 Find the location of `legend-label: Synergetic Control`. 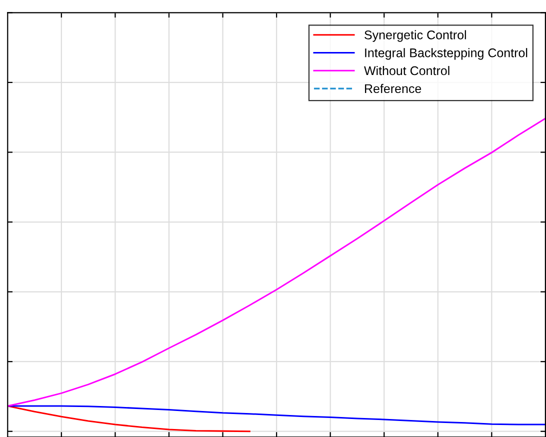

legend-label: Synergetic Control is located at coordinates (415, 36).